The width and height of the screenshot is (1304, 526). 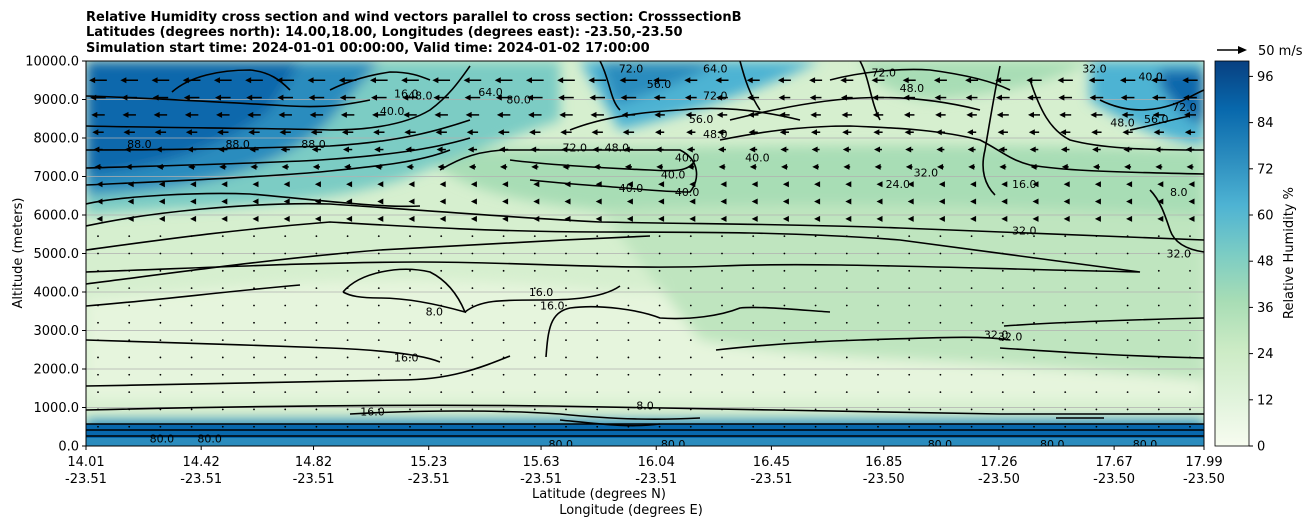 I want to click on colorbar-tick-label: 60, so click(x=1265, y=216).